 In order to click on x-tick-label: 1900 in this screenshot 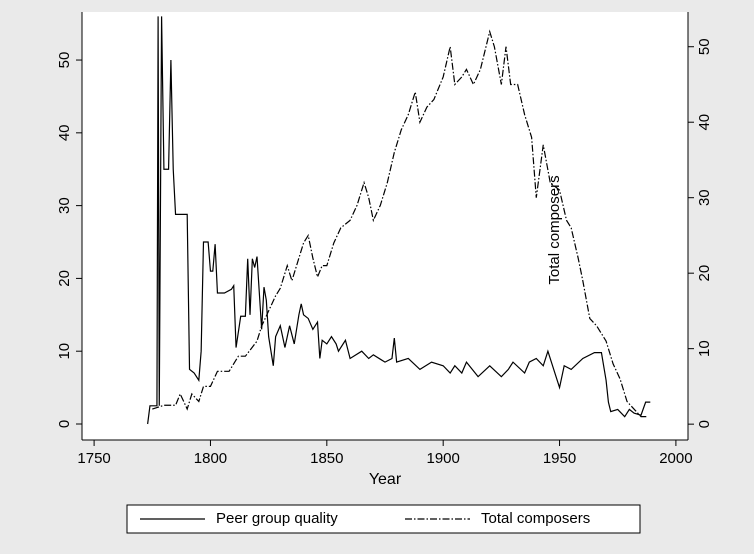, I will do `click(442, 458)`.